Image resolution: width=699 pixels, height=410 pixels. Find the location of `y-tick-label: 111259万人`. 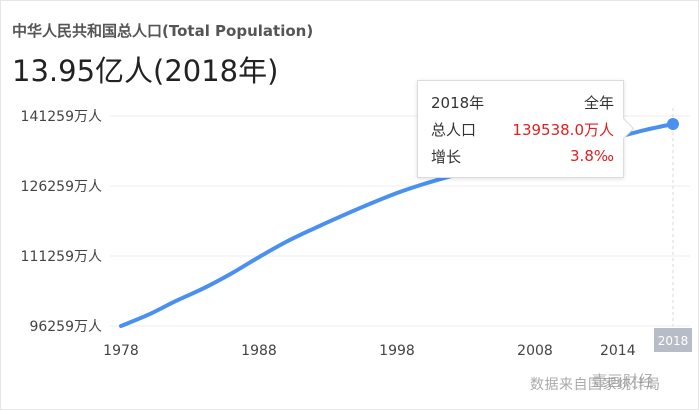

y-tick-label: 111259万人 is located at coordinates (61, 257).